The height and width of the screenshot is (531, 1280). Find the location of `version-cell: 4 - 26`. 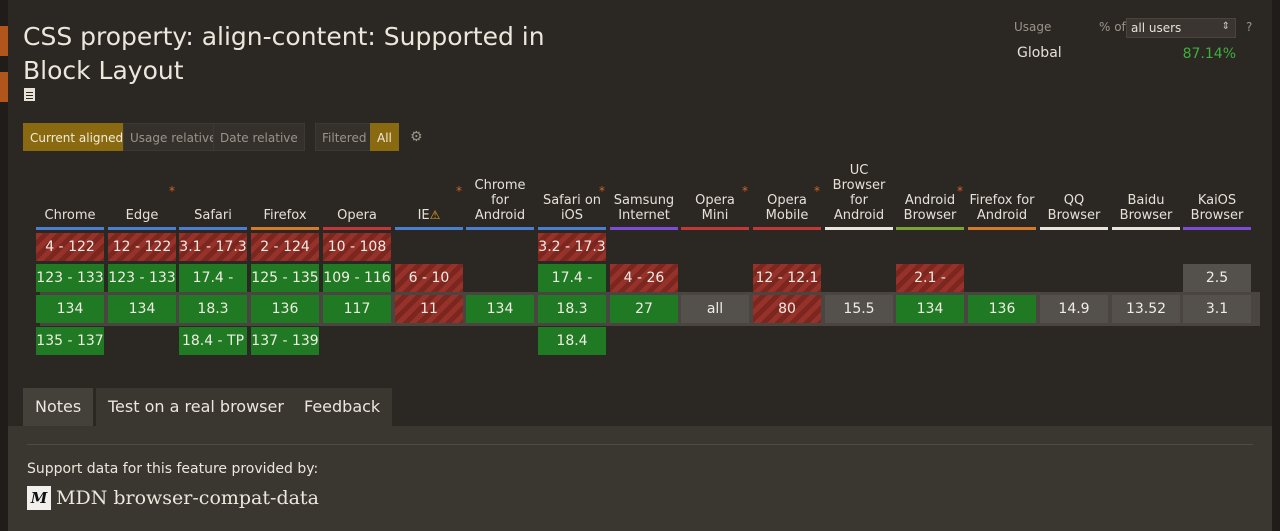

version-cell: 4 - 26 is located at coordinates (644, 278).